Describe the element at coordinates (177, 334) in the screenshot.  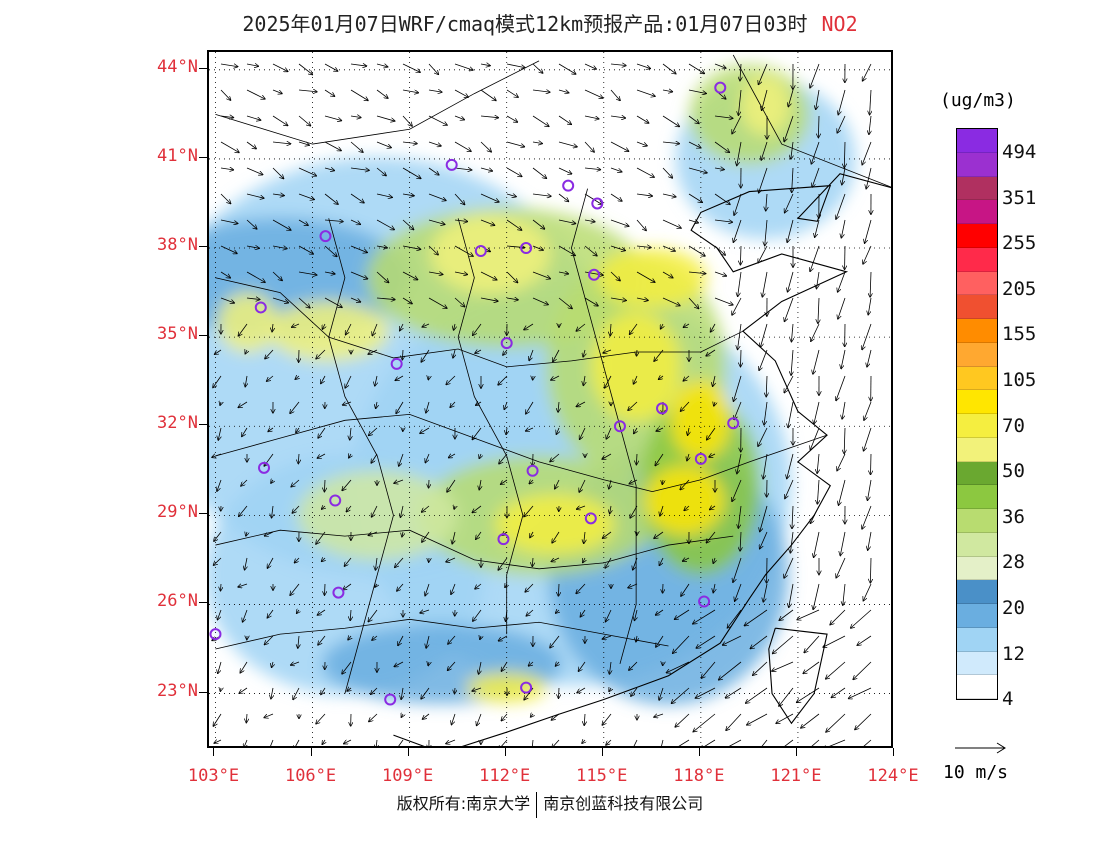
I see `lat-label: 35°N` at that location.